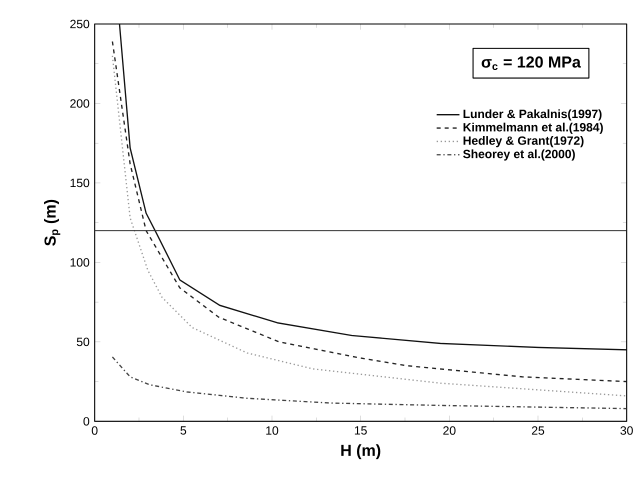 Image resolution: width=640 pixels, height=485 pixels. I want to click on y-axis-title: S$_{p}$ (m), so click(52, 223).